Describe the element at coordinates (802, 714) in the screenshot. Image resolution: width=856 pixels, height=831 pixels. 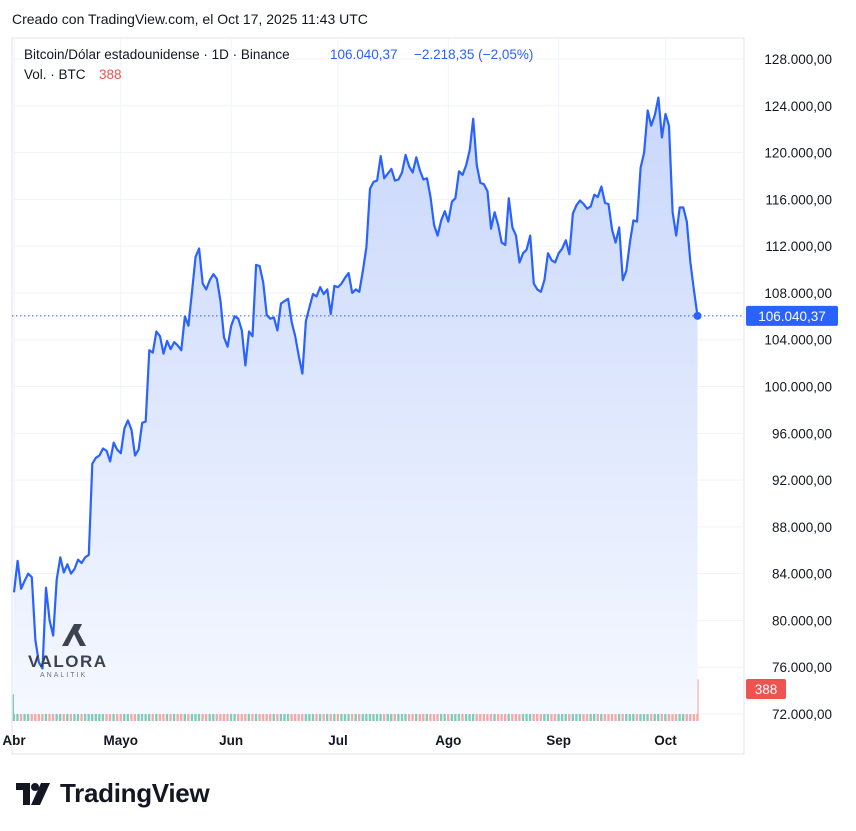
I see `y-tick-label: 72.000,00` at that location.